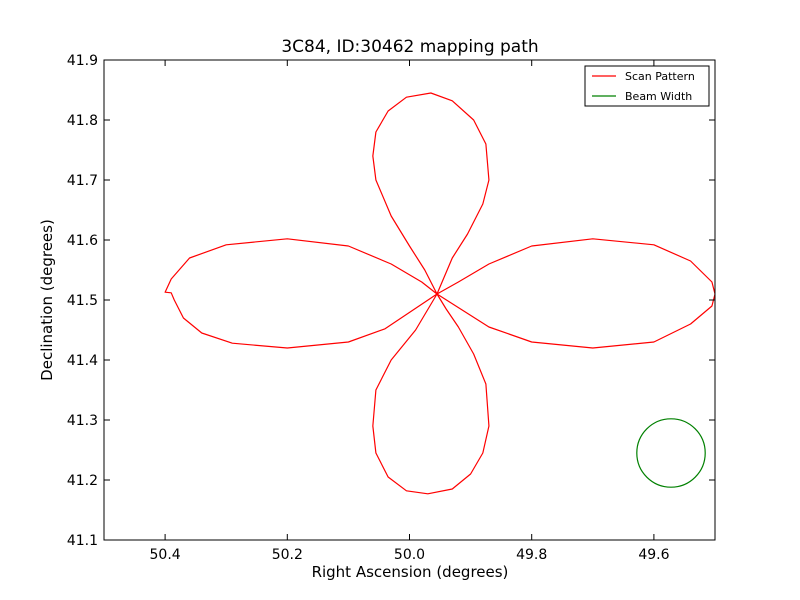  What do you see at coordinates (82, 301) in the screenshot?
I see `y-tick-label: 41.5` at bounding box center [82, 301].